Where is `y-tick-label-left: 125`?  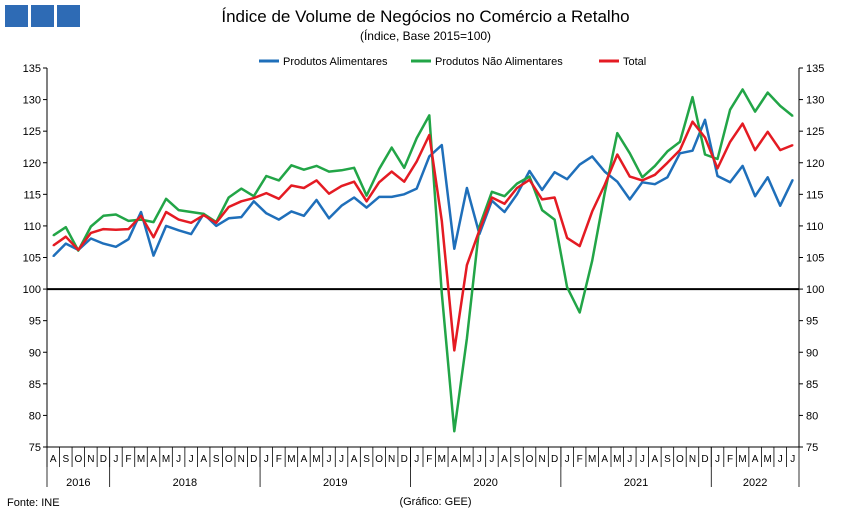 y-tick-label-left: 125 is located at coordinates (32, 132).